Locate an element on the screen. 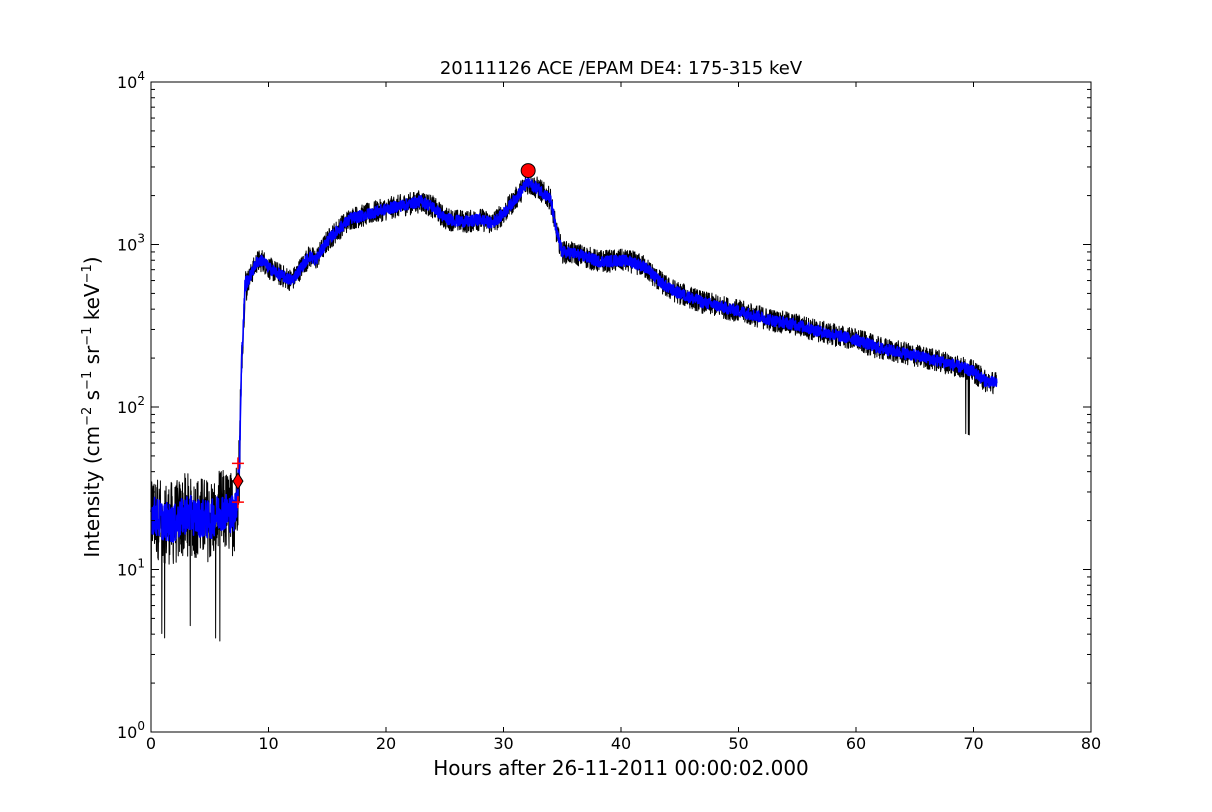 The width and height of the screenshot is (1212, 812). peak-marker is located at coordinates (528, 171).